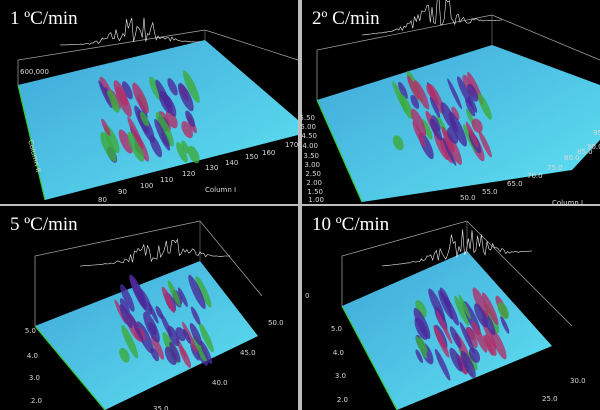 Image resolution: width=600 pixels, height=410 pixels. Describe the element at coordinates (34, 378) in the screenshot. I see `y-tick-label: 3.0` at that location.